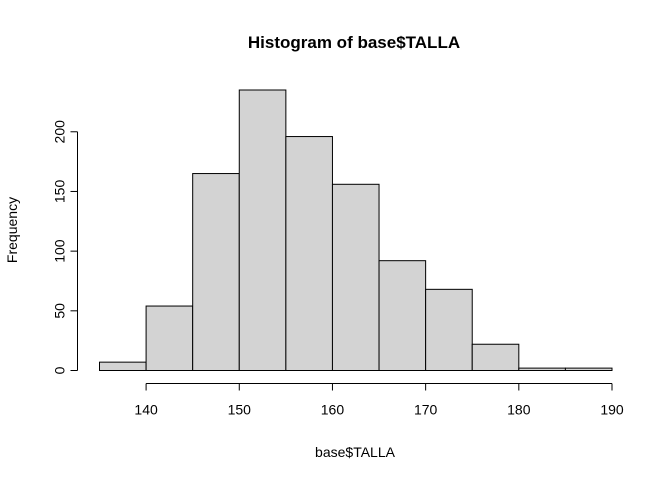 This screenshot has height=480, width=672. Describe the element at coordinates (60, 251) in the screenshot. I see `y-tick-label-2: 100` at that location.